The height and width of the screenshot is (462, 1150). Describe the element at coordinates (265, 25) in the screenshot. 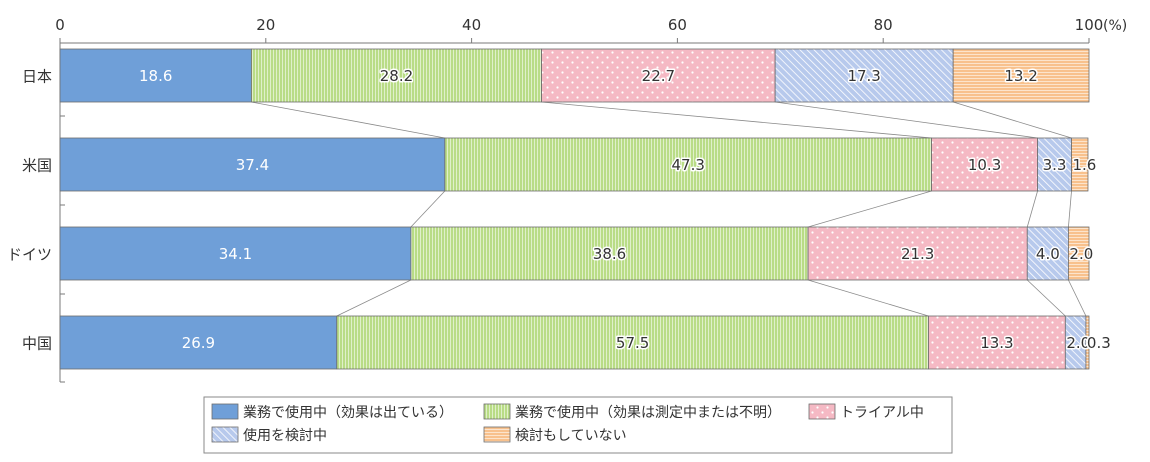

I see `x-tick-label: 20` at that location.